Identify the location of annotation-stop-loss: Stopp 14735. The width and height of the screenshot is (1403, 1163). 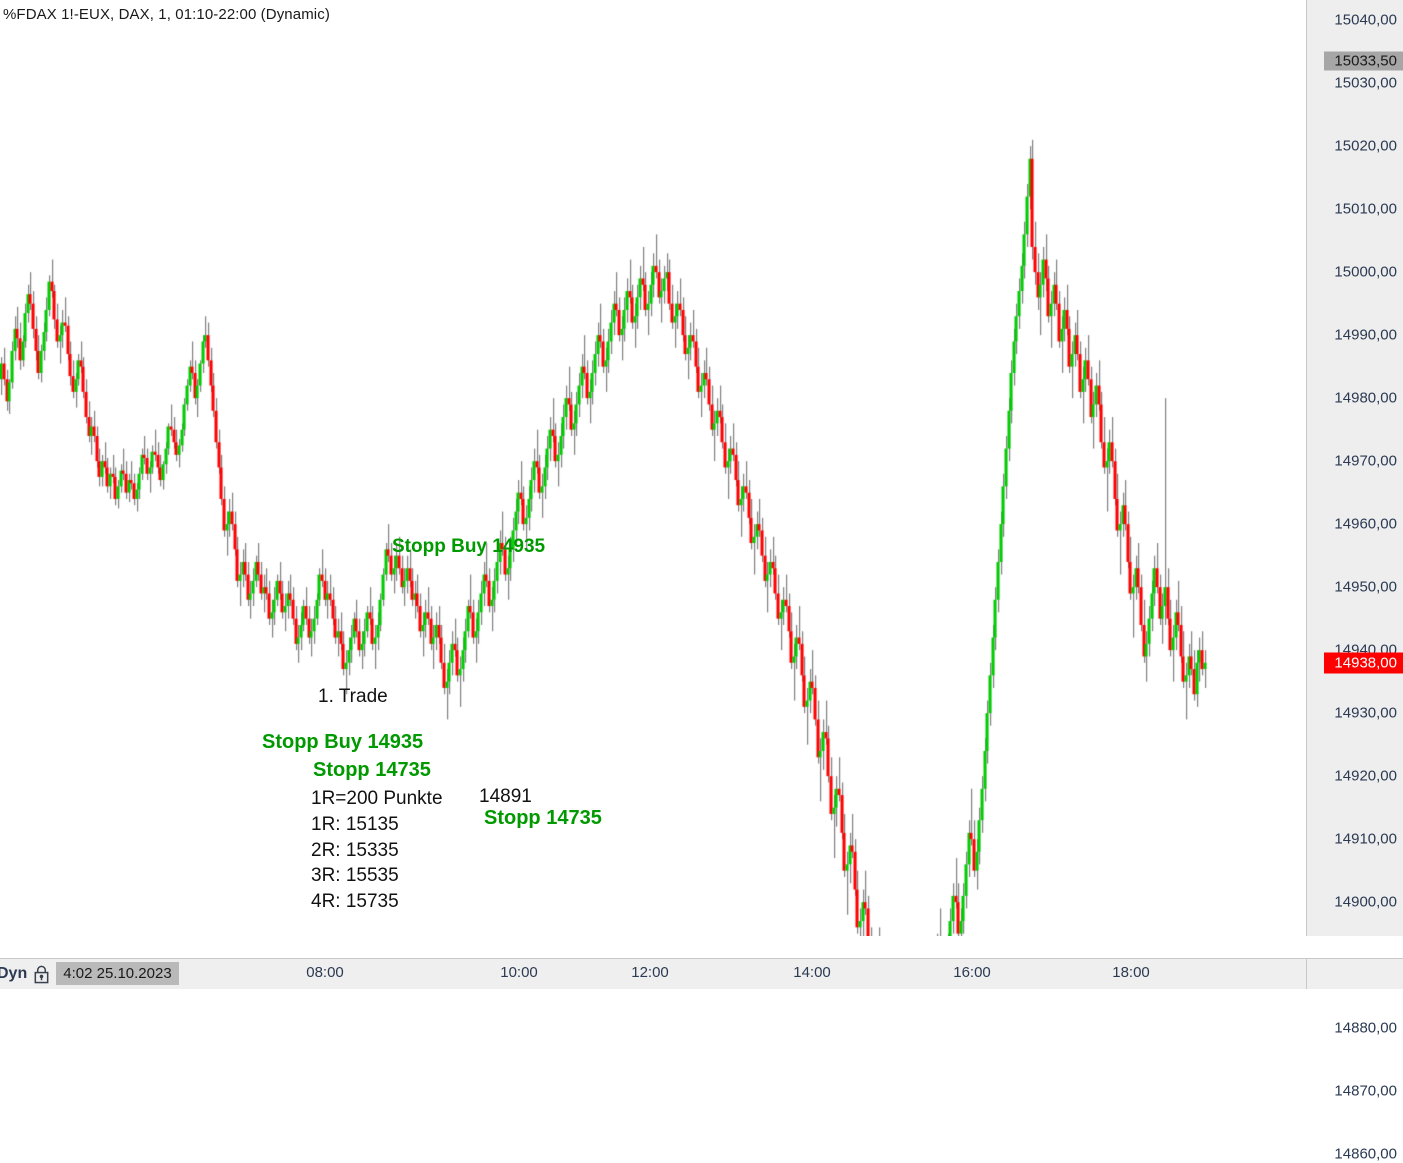
(372, 770).